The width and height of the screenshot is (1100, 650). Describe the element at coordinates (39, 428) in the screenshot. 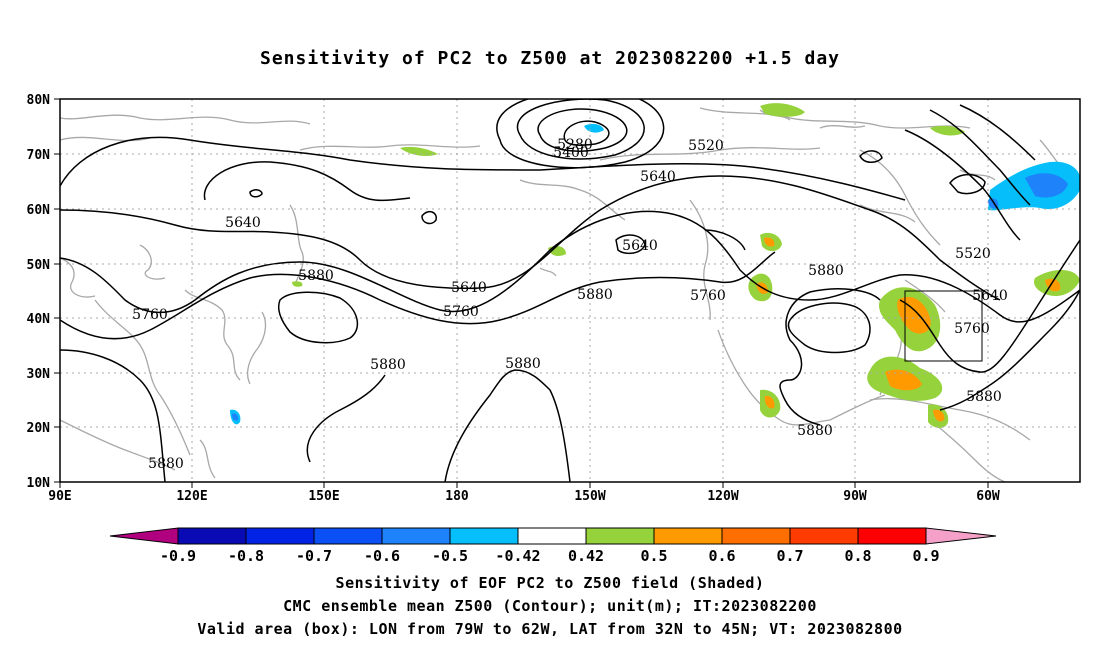

I see `lat-label: 20N` at that location.